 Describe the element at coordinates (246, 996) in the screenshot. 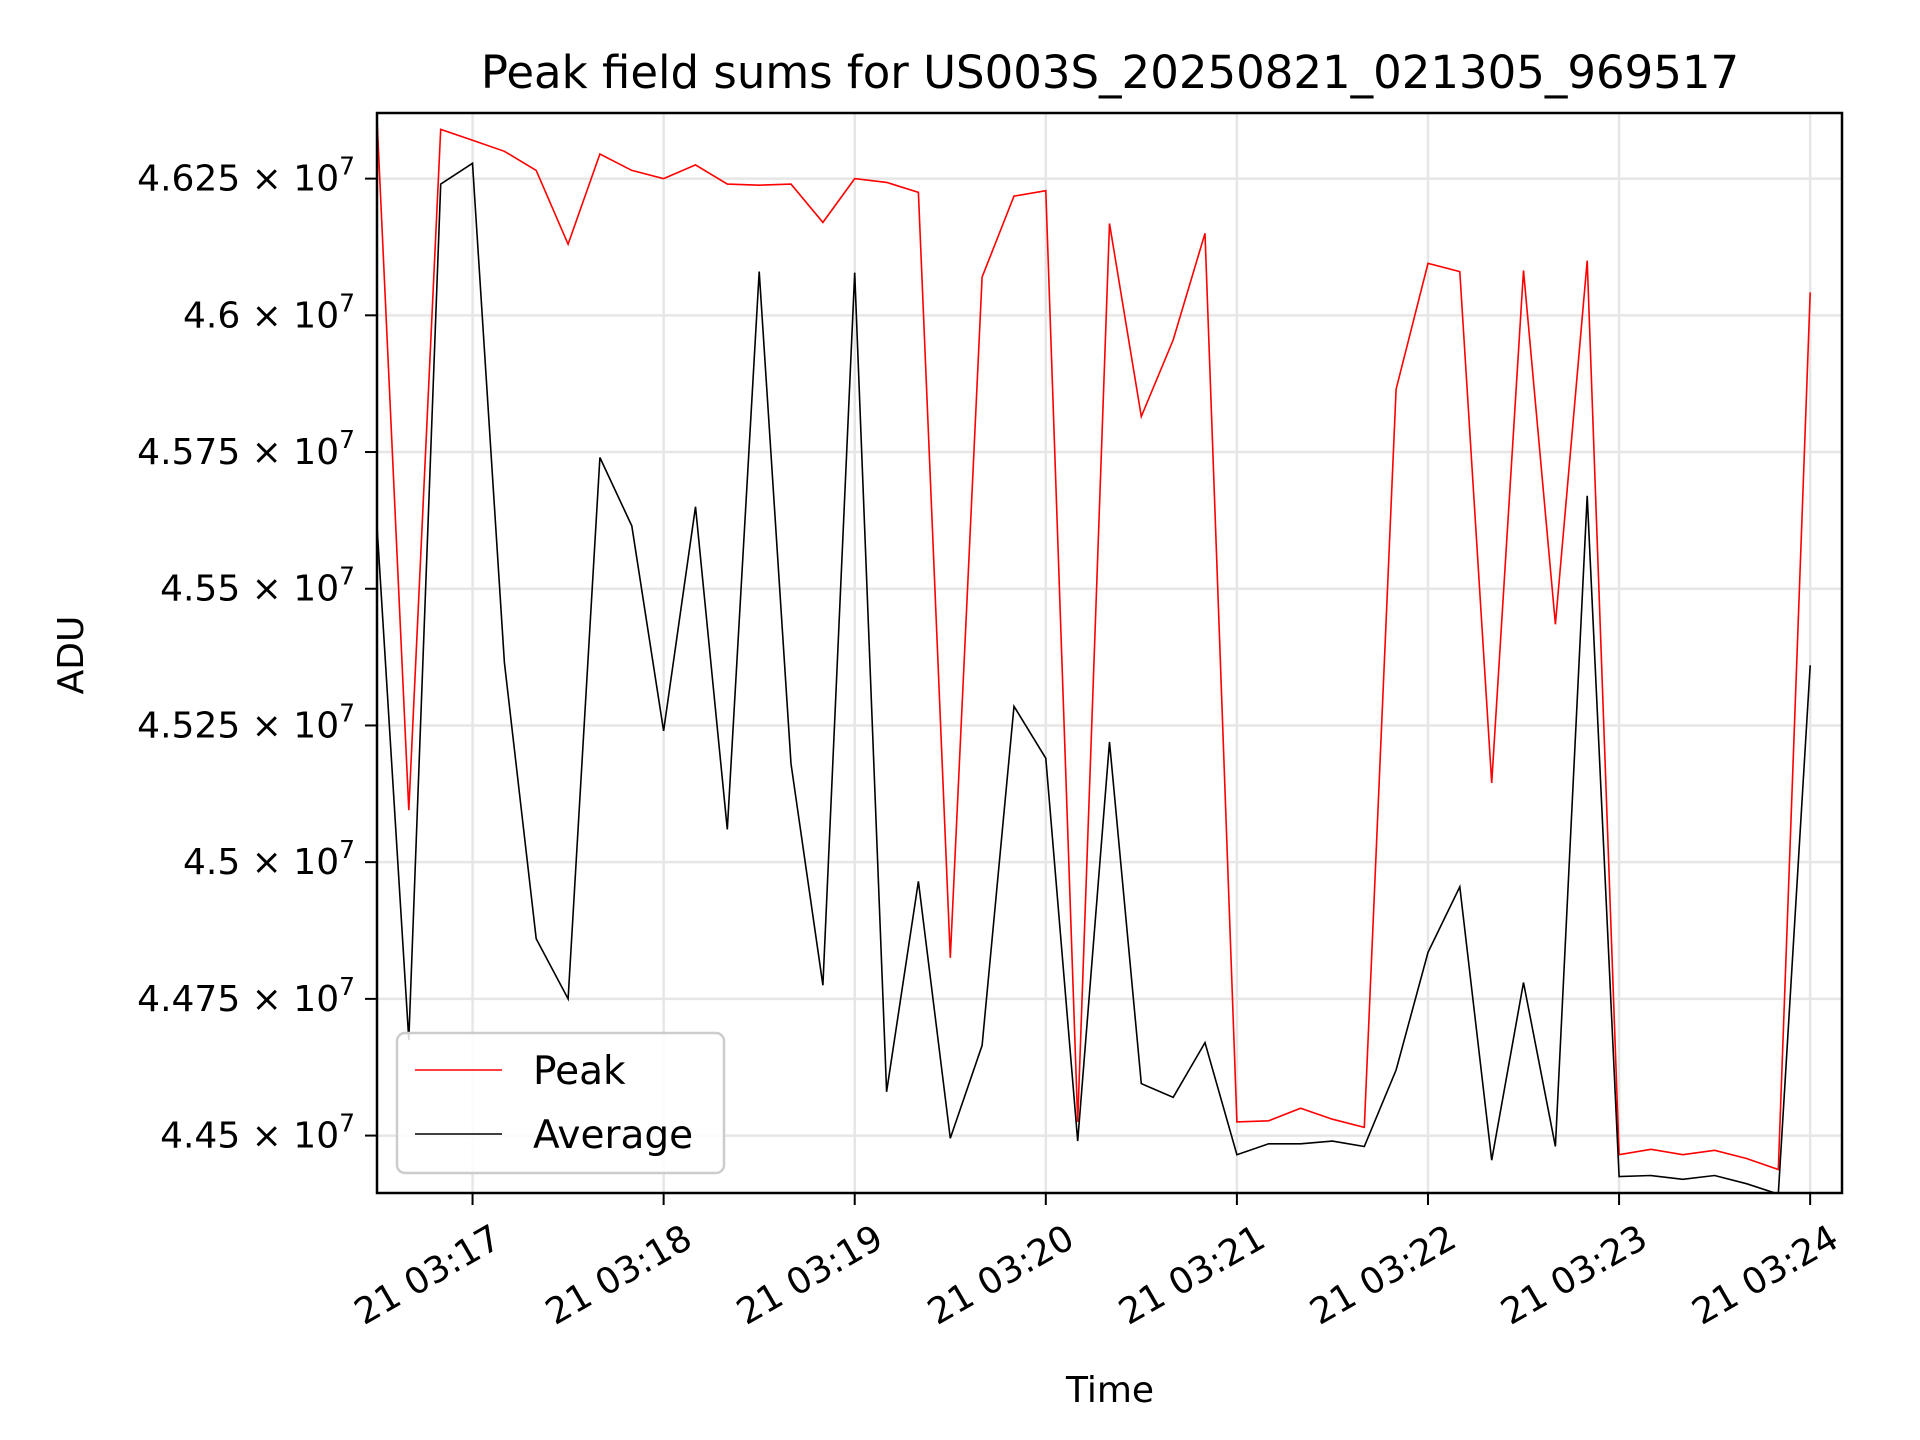

I see `y-tick-label: 4.475 × 107` at that location.